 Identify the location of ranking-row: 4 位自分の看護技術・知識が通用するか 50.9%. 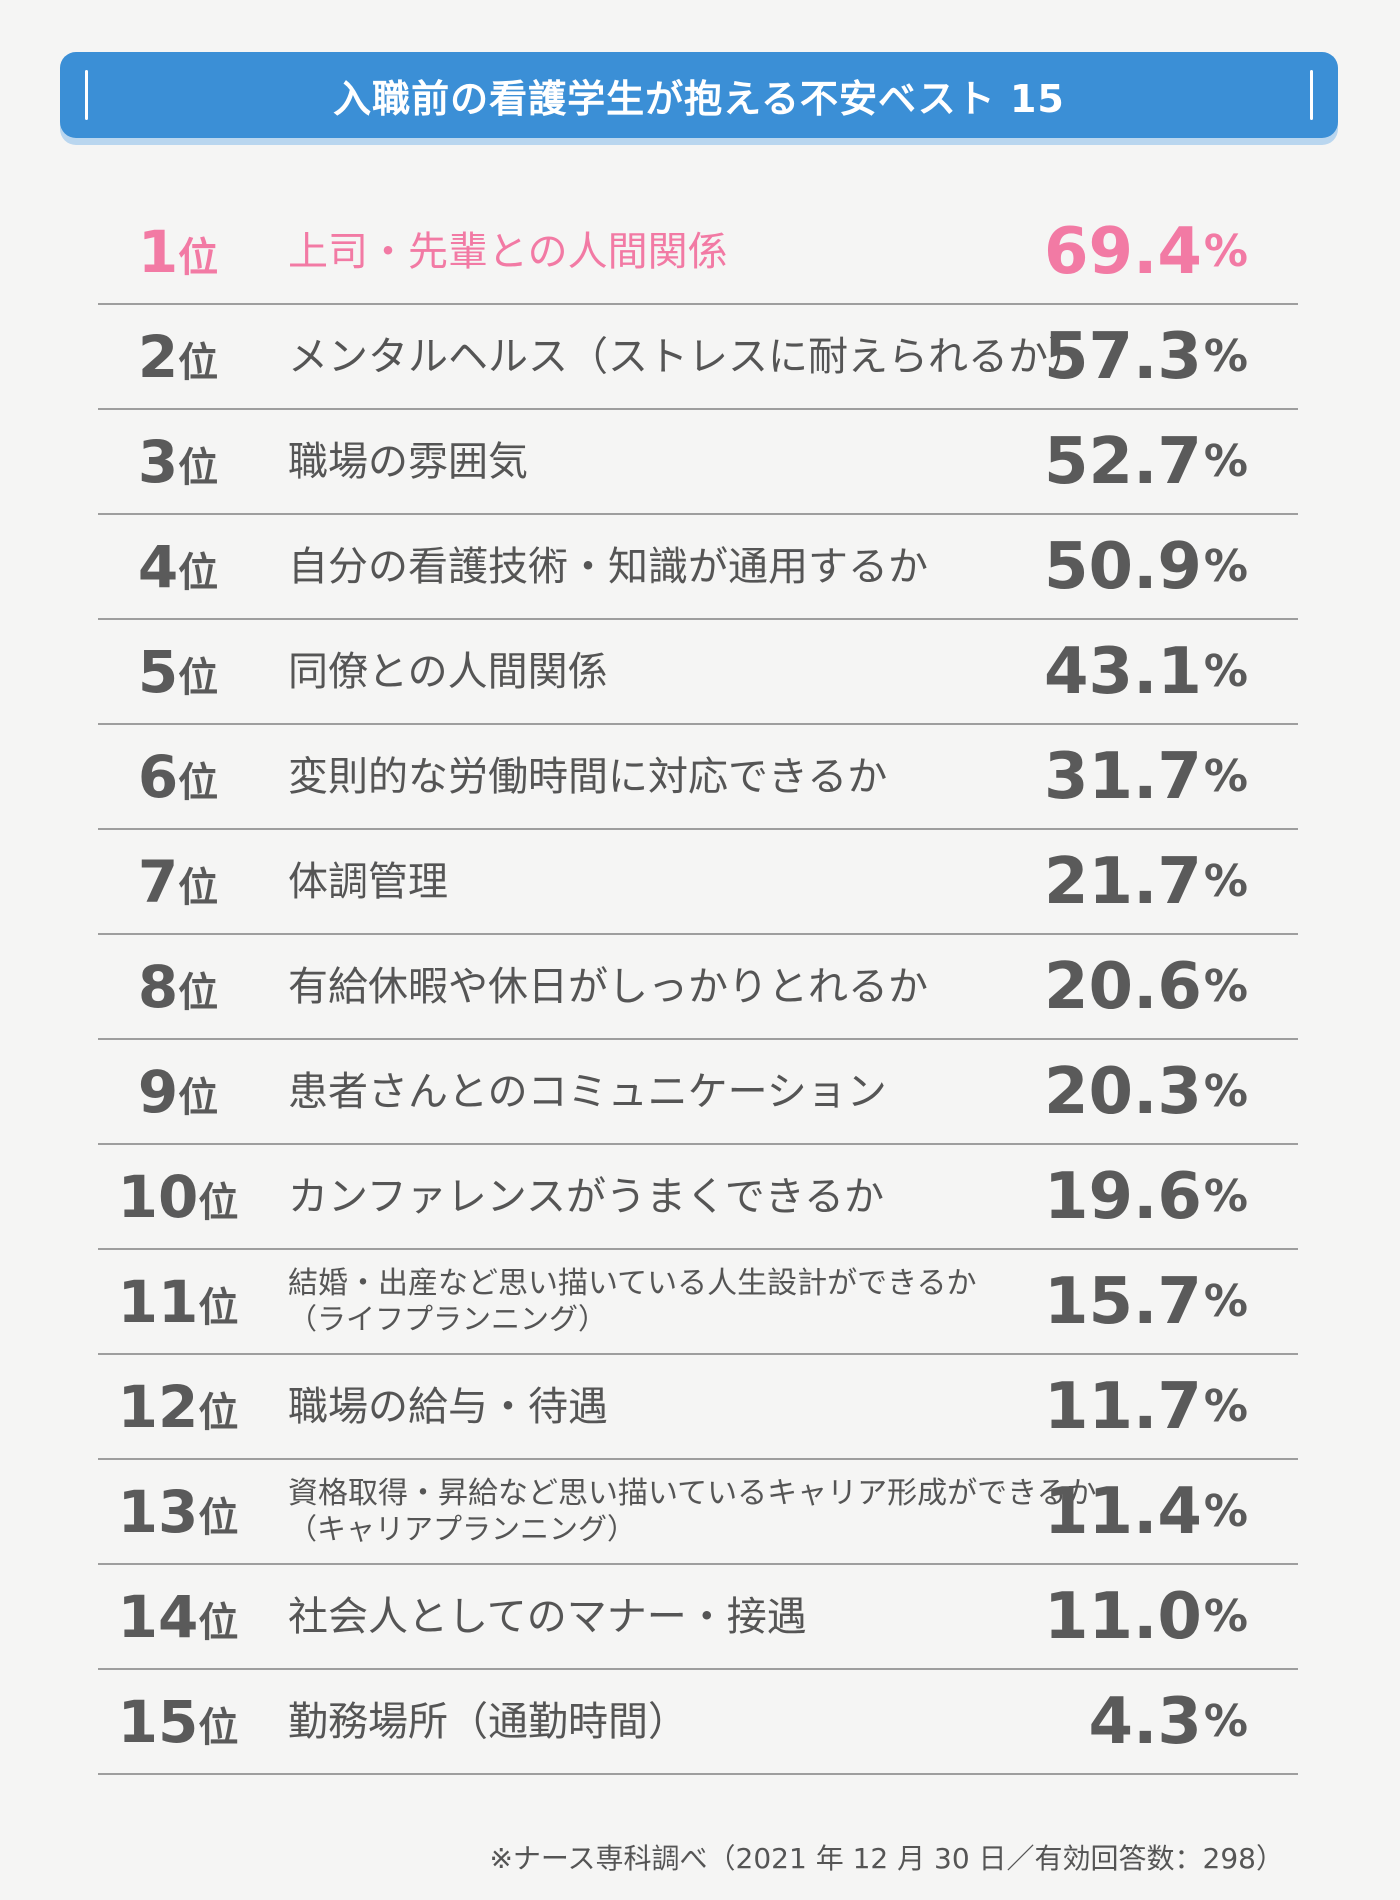
(698, 567).